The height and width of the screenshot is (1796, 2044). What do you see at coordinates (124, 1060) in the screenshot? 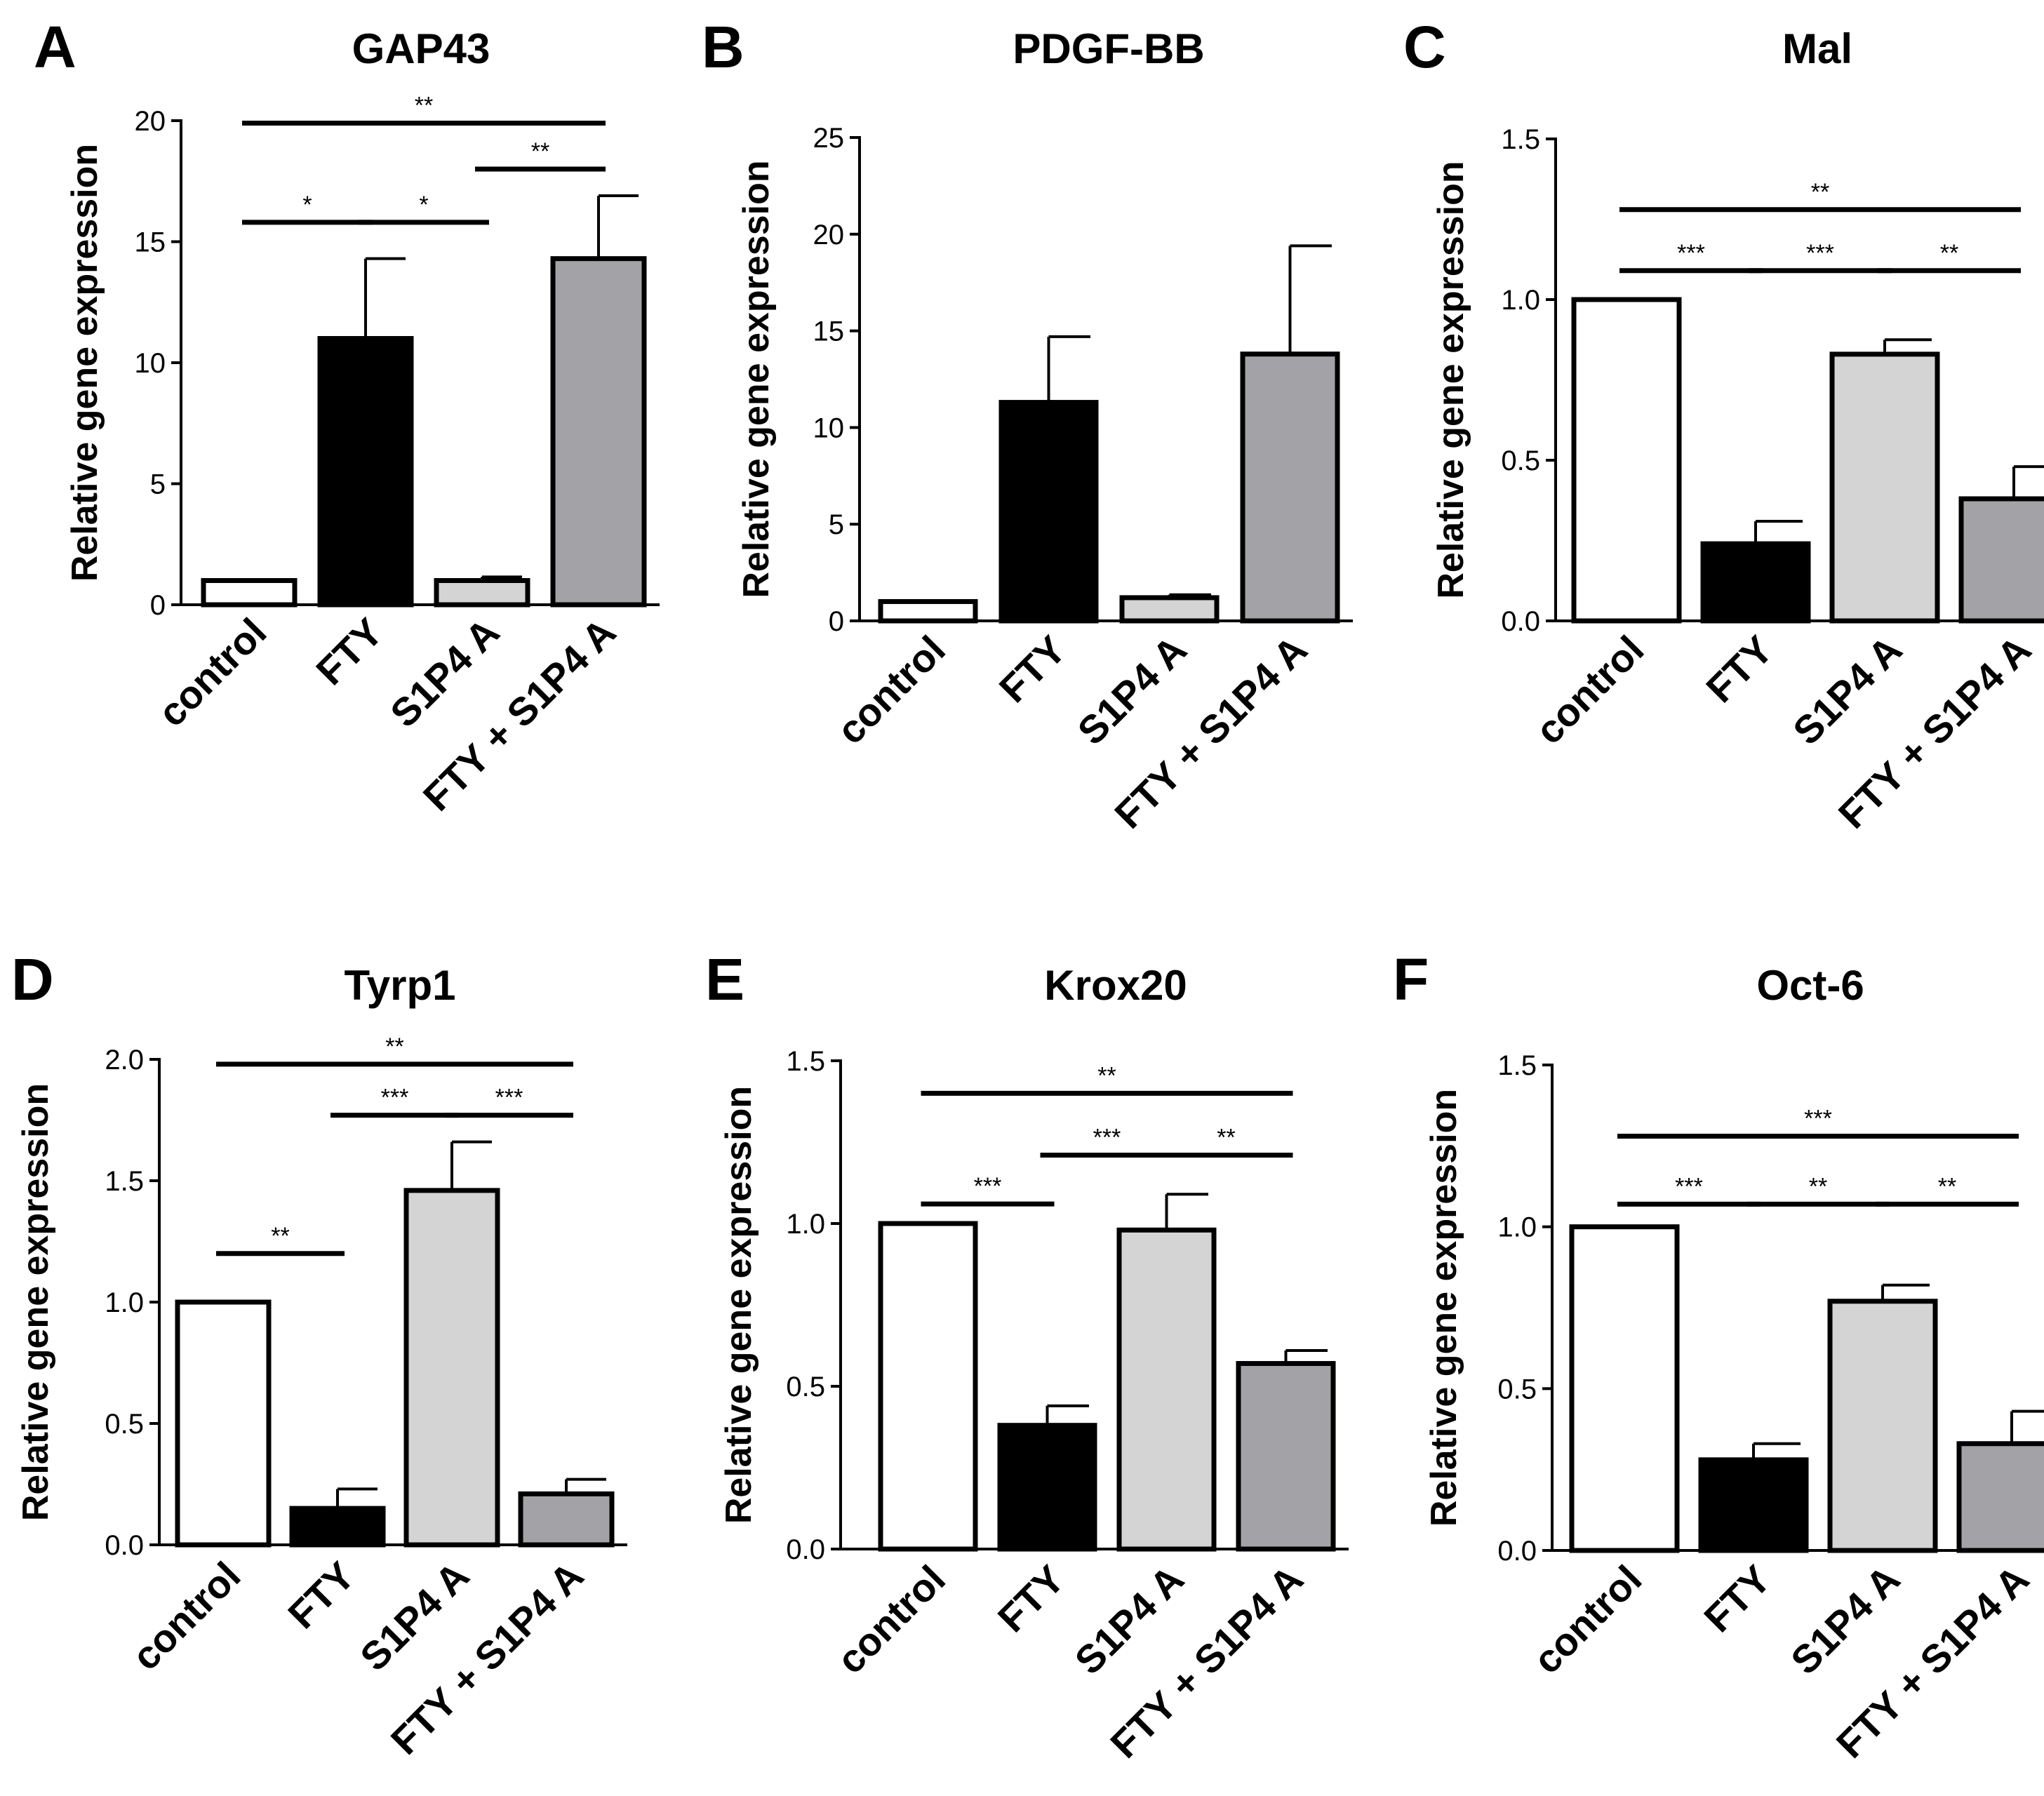
I see `y-tick-label: 2.0` at bounding box center [124, 1060].